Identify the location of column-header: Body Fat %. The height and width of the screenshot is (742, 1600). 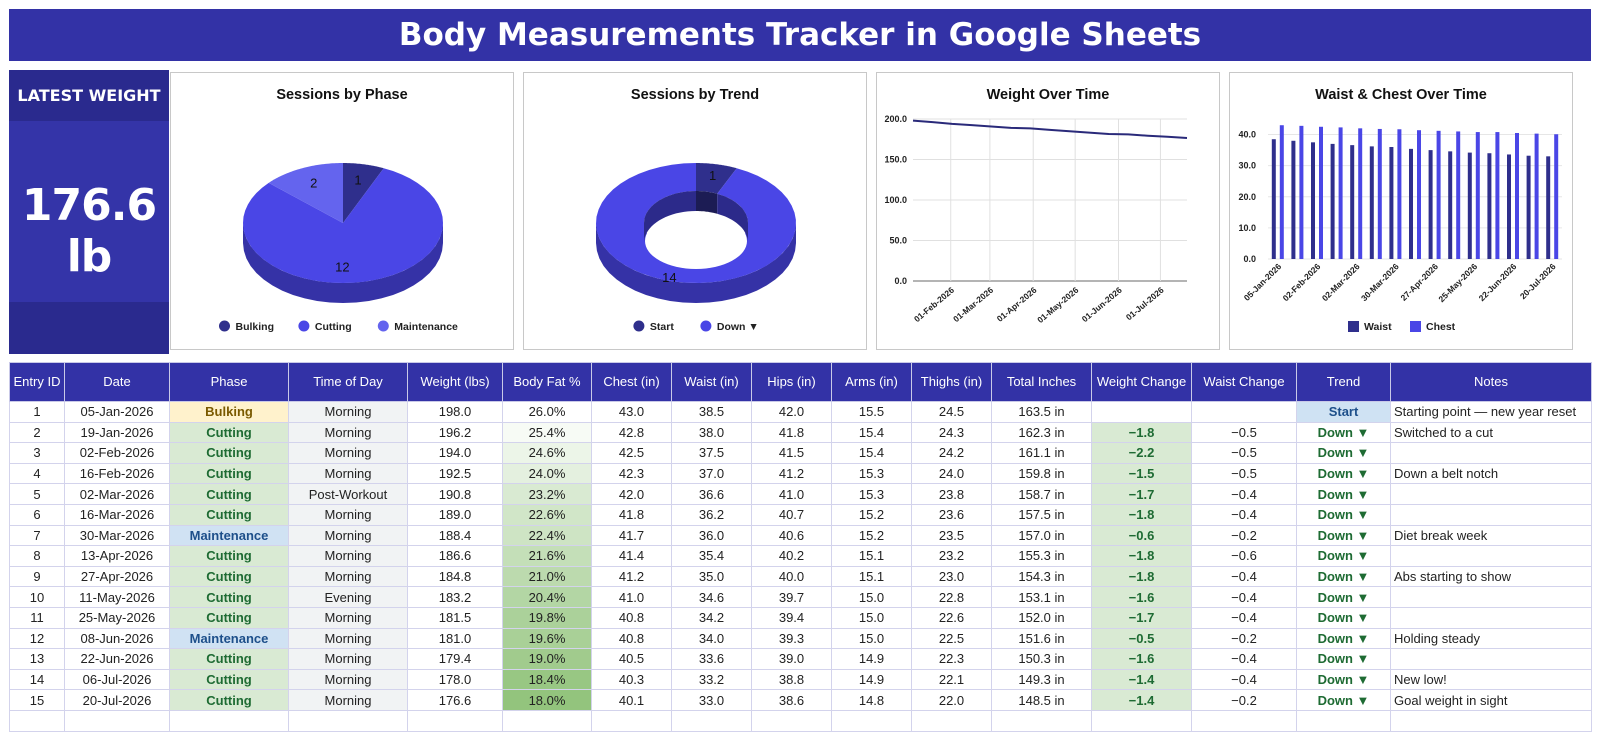
(547, 382).